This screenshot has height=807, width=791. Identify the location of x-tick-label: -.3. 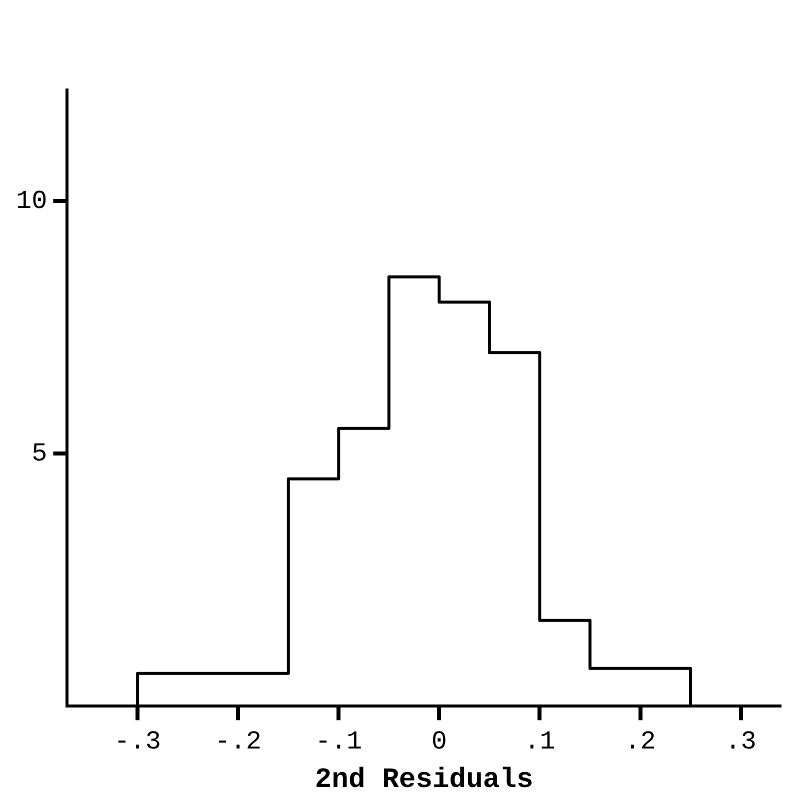
(137, 741).